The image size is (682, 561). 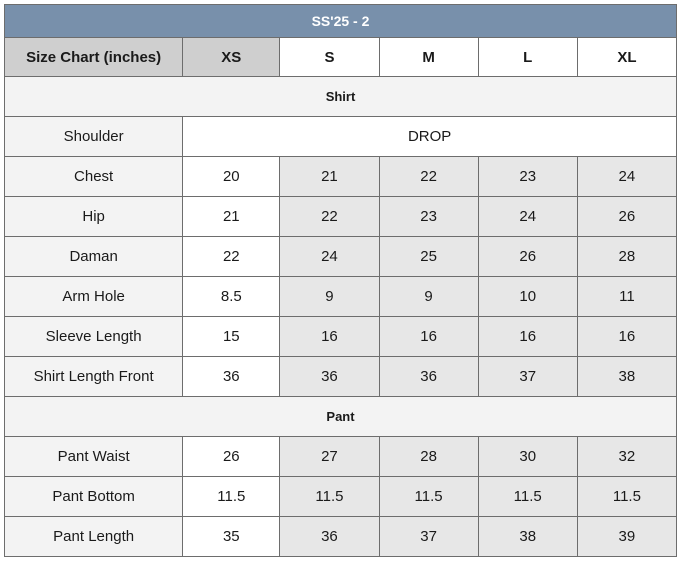 What do you see at coordinates (527, 57) in the screenshot?
I see `size-header-l: L` at bounding box center [527, 57].